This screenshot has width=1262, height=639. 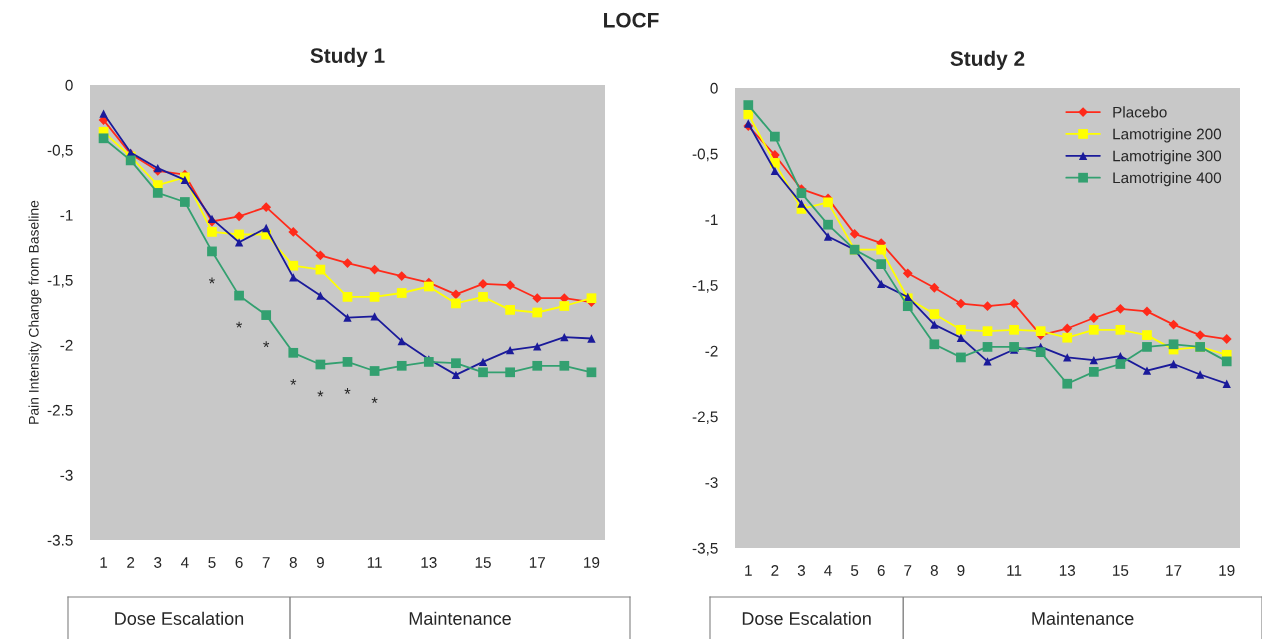 I want to click on chart-title: Study 1, so click(x=347, y=57).